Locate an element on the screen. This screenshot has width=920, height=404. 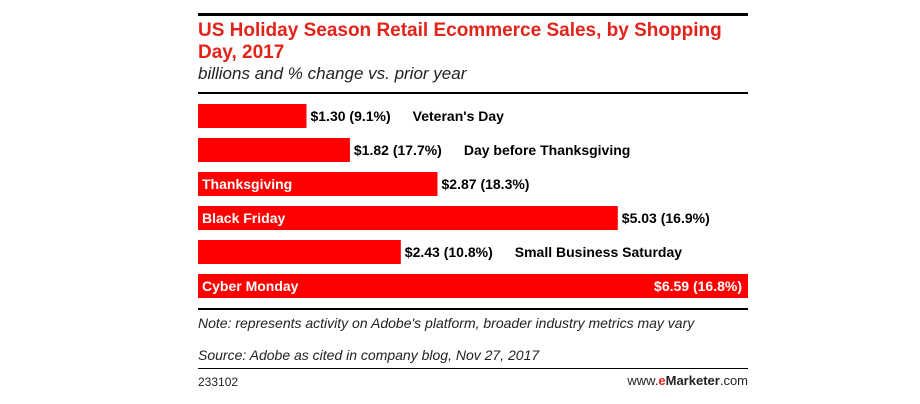
value-label: $2.43 (10.8%) is located at coordinates (449, 252).